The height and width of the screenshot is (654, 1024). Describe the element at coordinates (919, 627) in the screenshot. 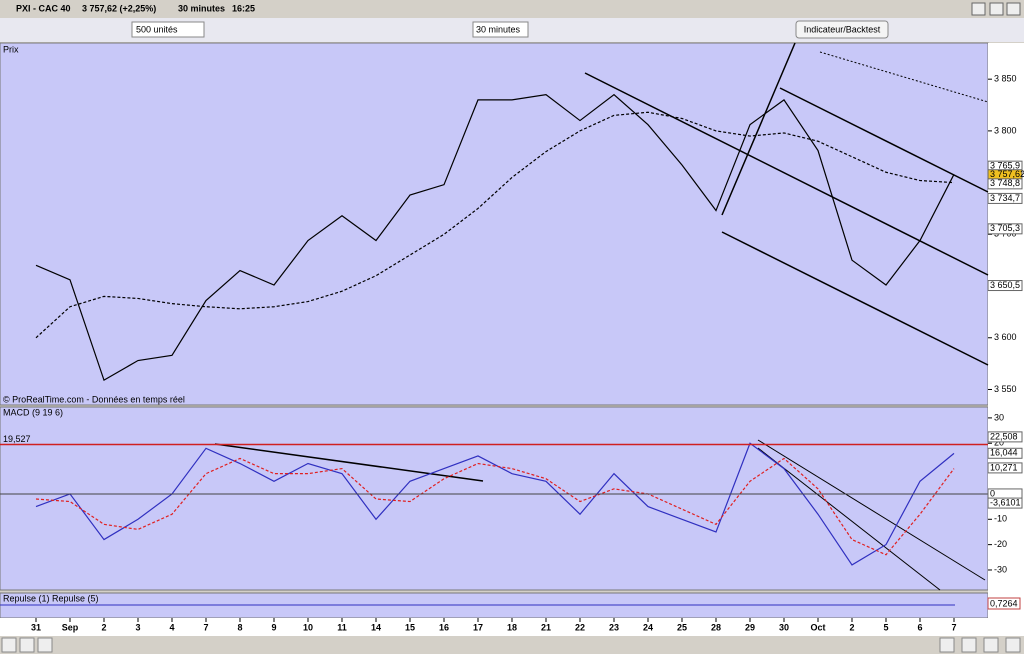

I see `x-tick-label: 6` at that location.